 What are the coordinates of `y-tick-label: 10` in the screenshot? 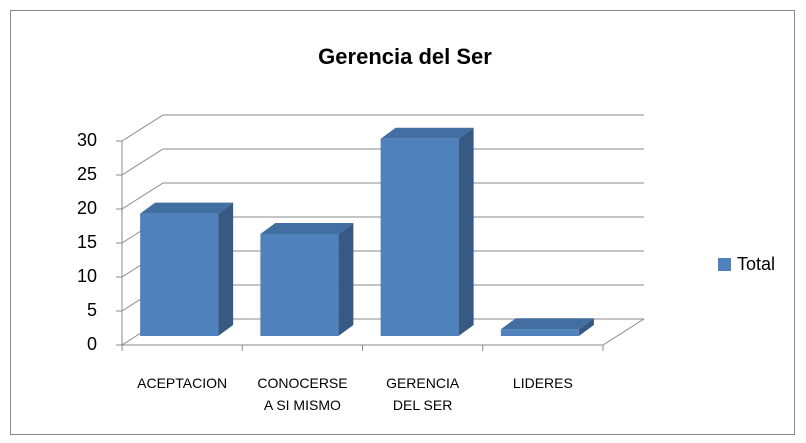 It's located at (87, 276).